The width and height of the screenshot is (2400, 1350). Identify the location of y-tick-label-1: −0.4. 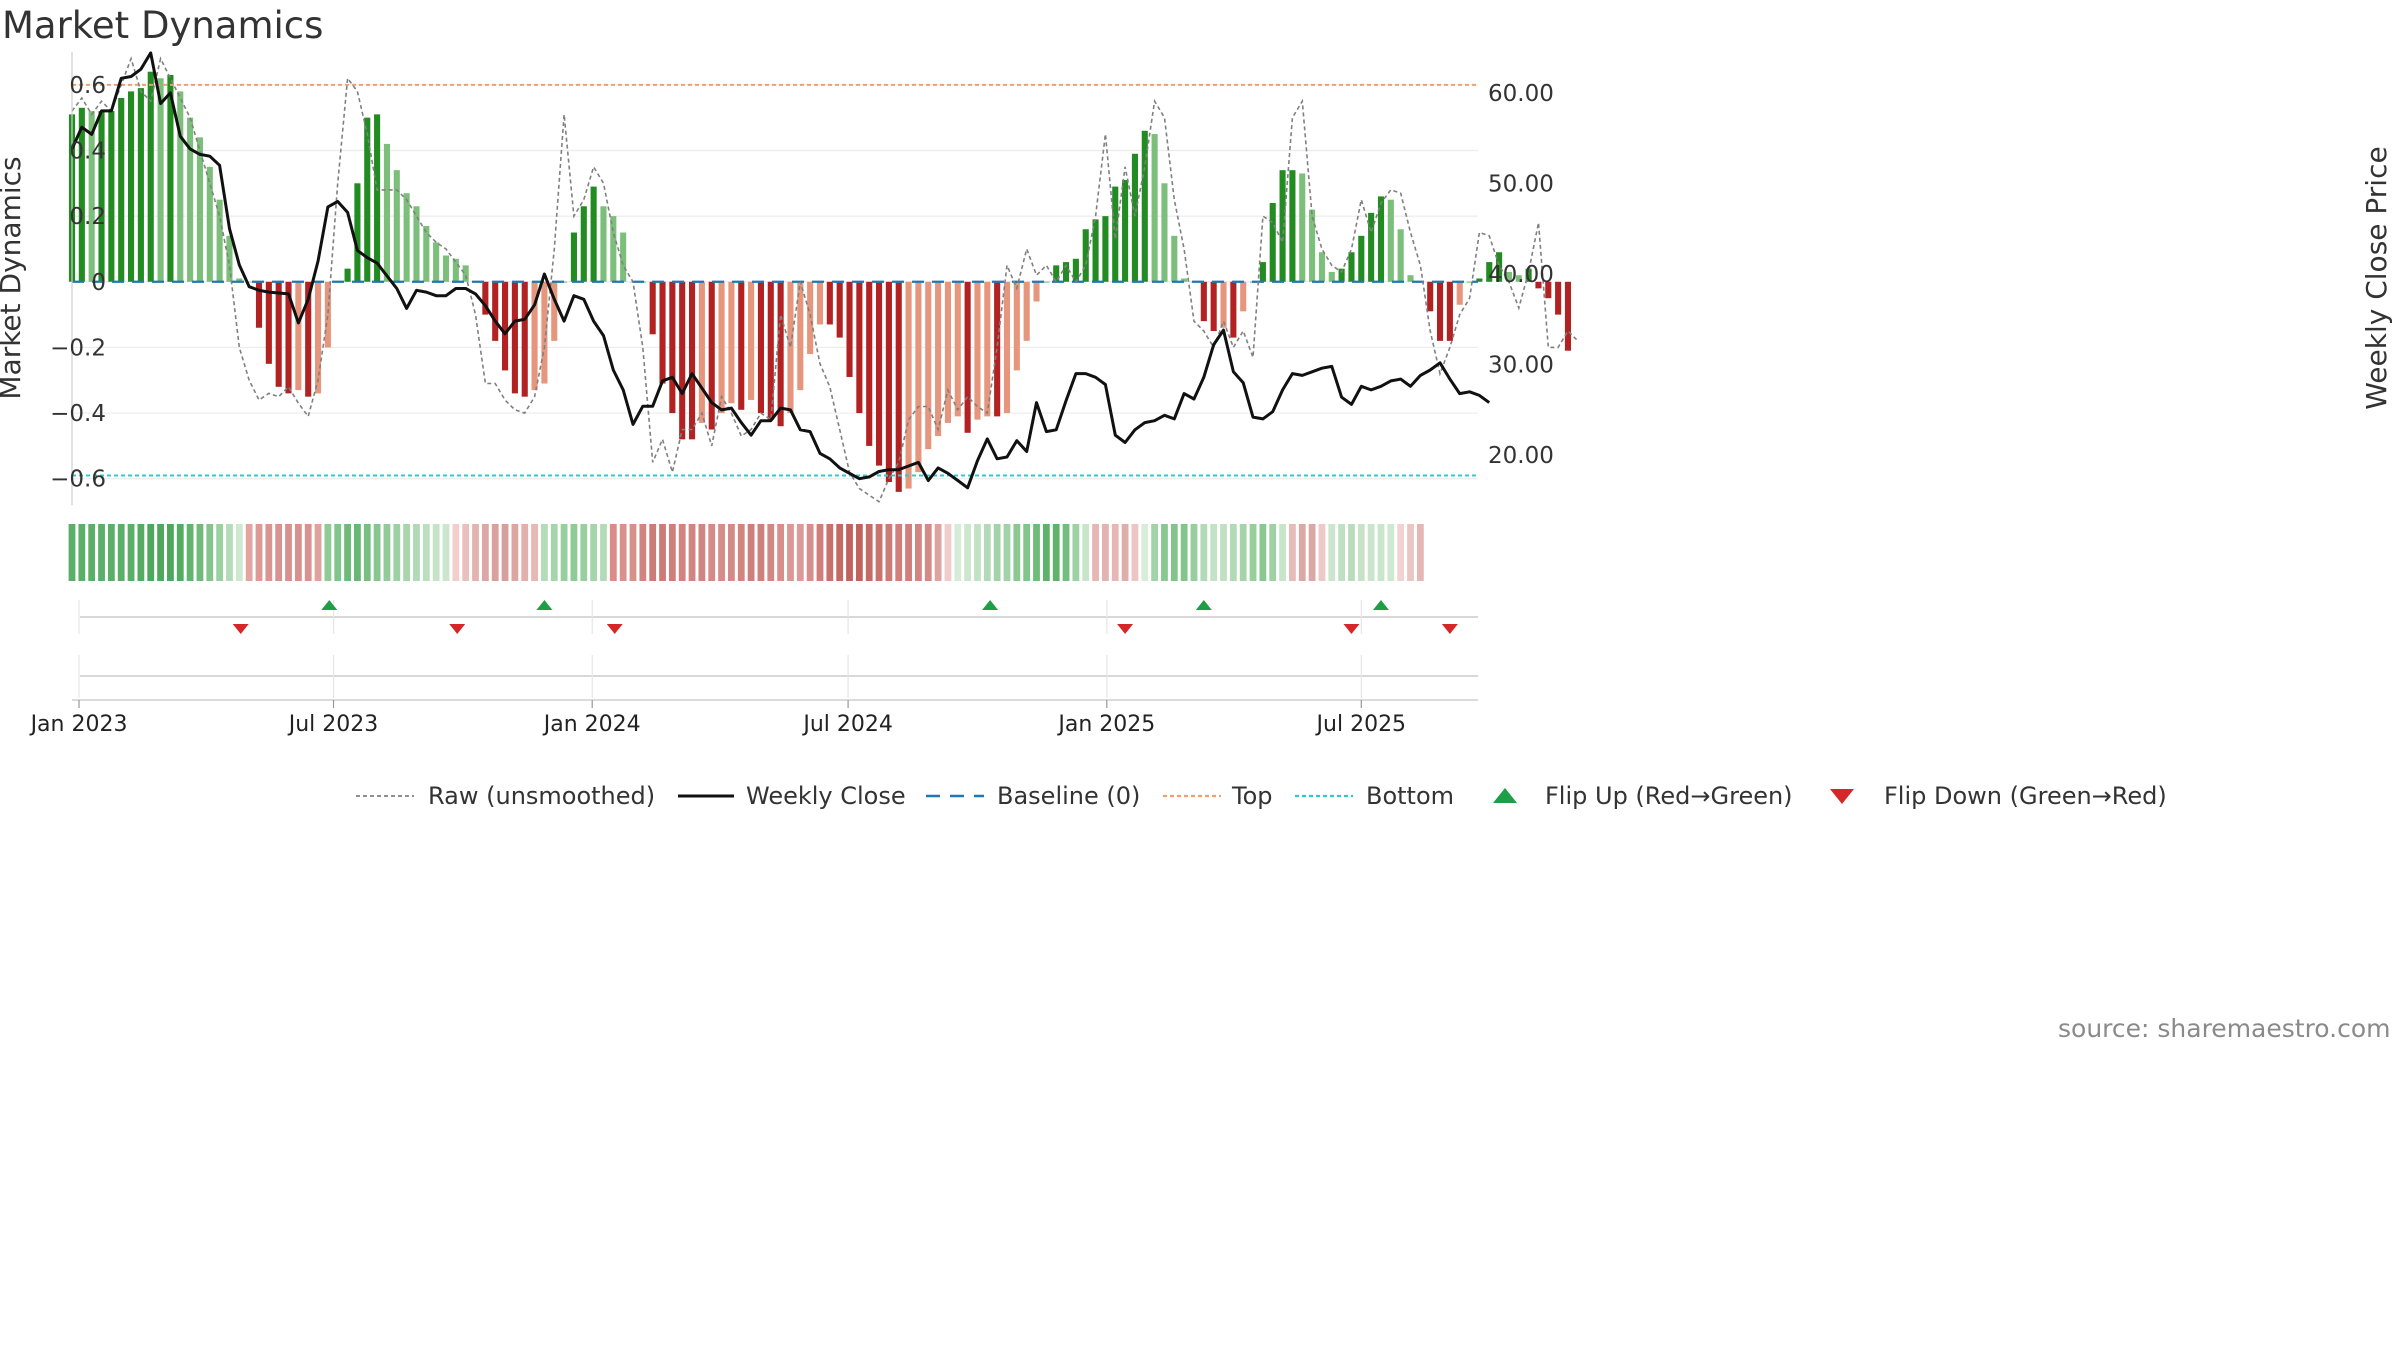
(78, 414).